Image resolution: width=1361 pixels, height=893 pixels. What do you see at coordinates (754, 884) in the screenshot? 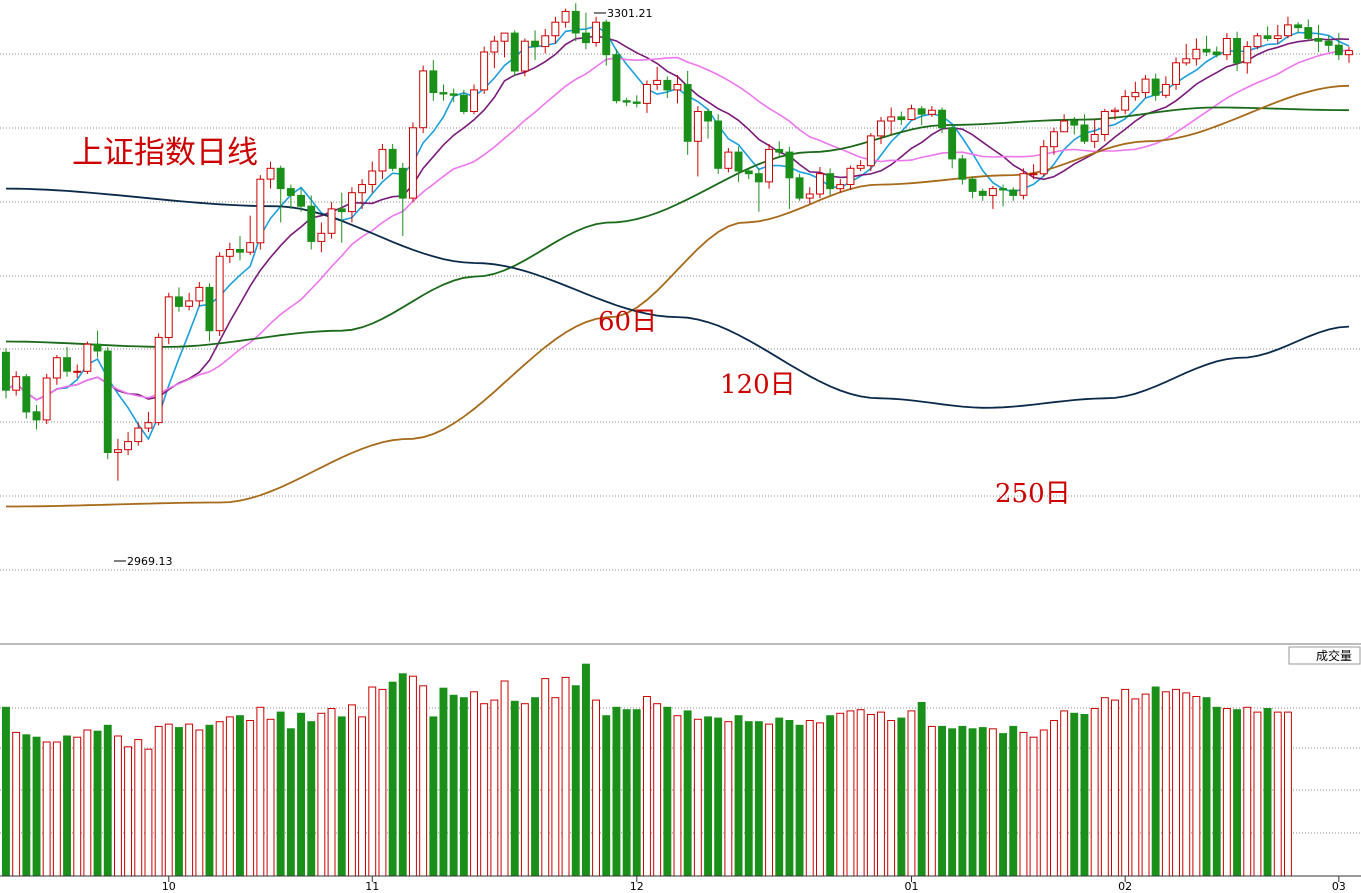
I see `month-ticks: 10 11 12 01 02 03` at bounding box center [754, 884].